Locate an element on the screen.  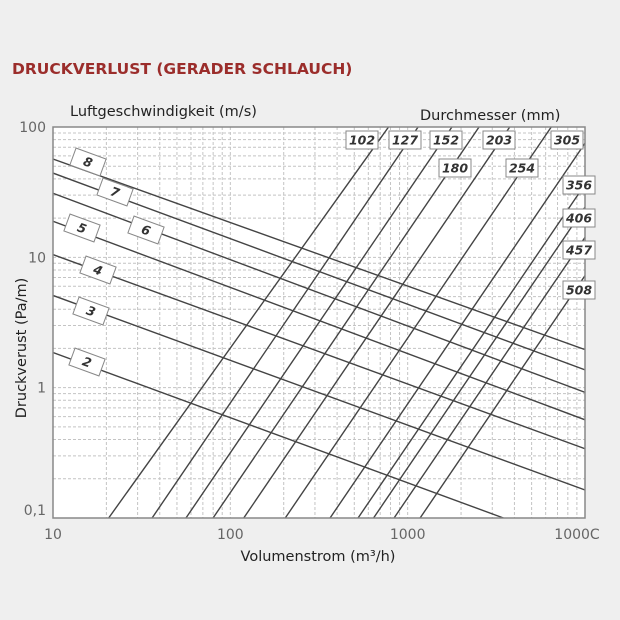
x-tick-label: 1000C is located at coordinates (577, 535).